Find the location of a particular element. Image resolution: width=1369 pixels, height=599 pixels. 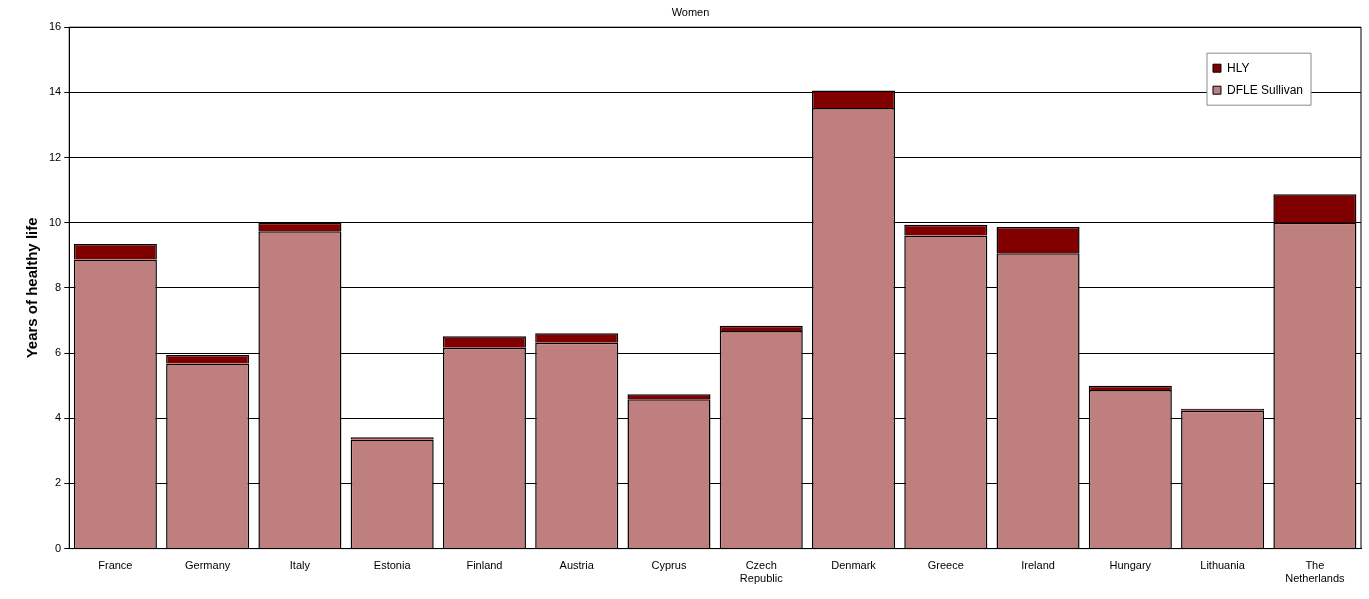

y-tick-label: 12 is located at coordinates (55, 156).